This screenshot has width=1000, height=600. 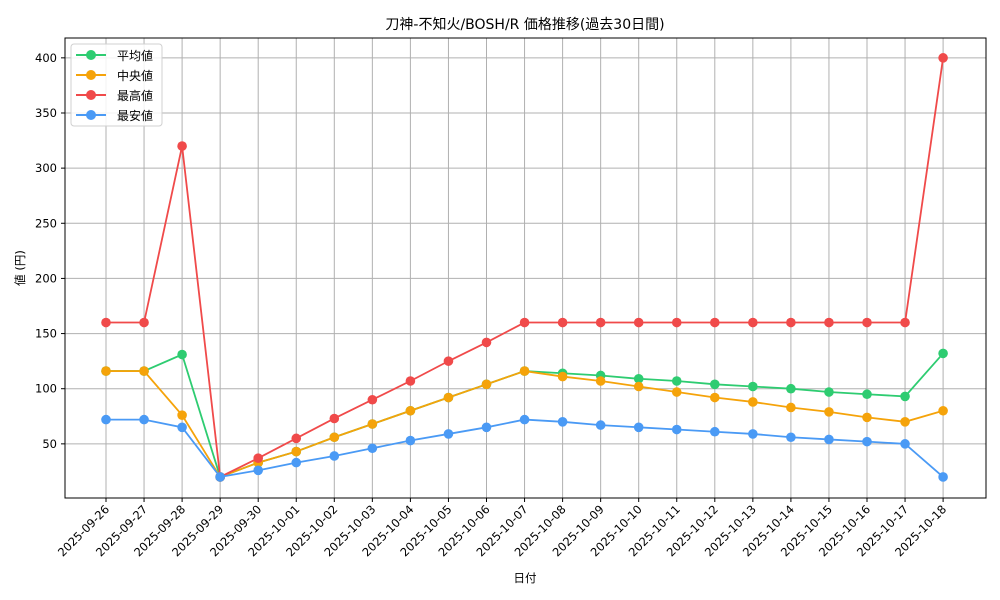 I want to click on y-tick-label: 250, so click(x=46, y=223).